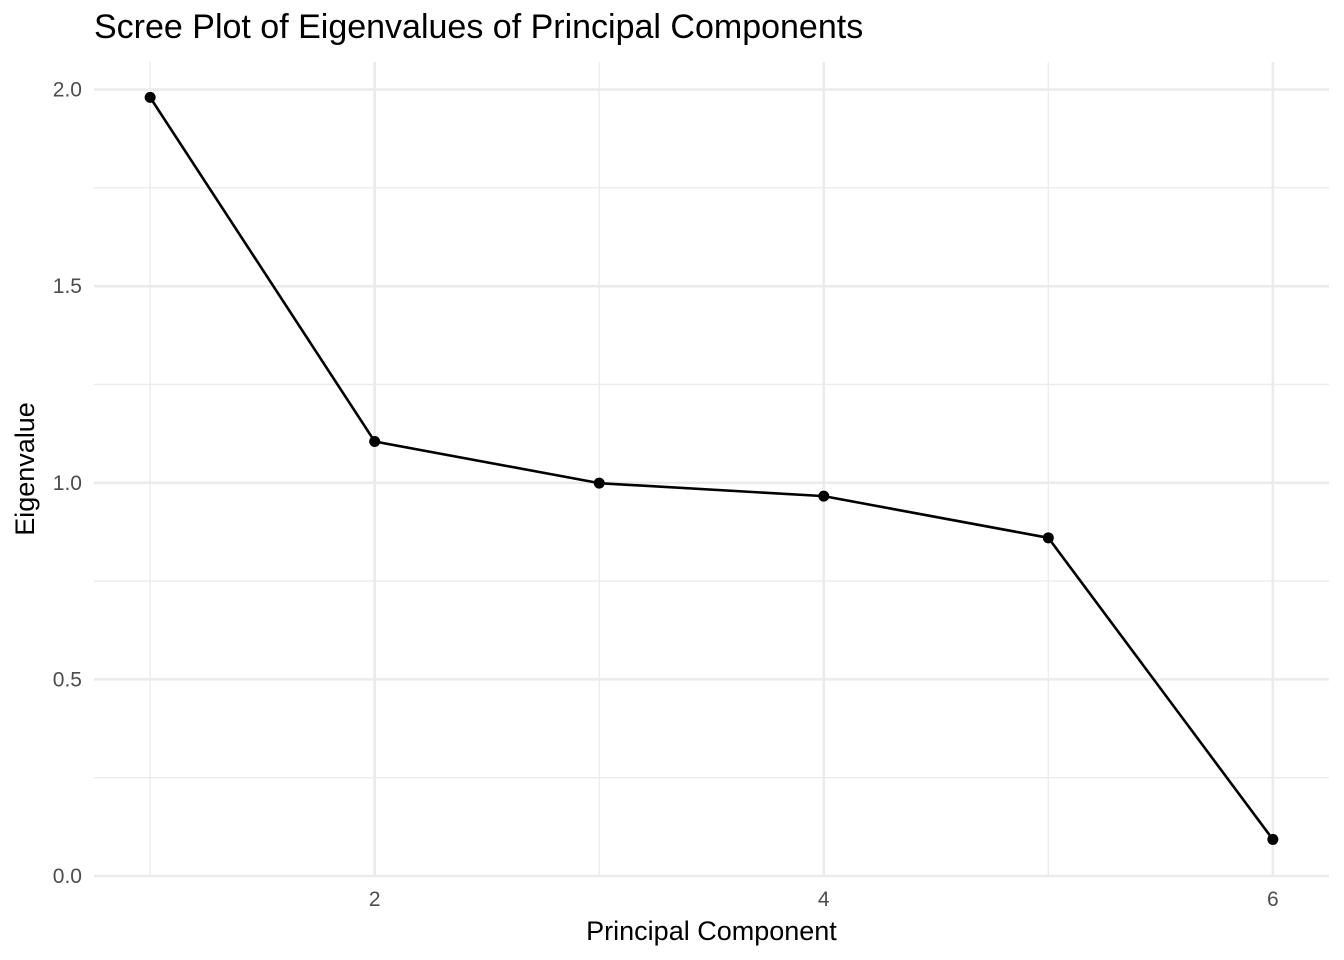  I want to click on y-tick-label: 0.0, so click(67, 876).